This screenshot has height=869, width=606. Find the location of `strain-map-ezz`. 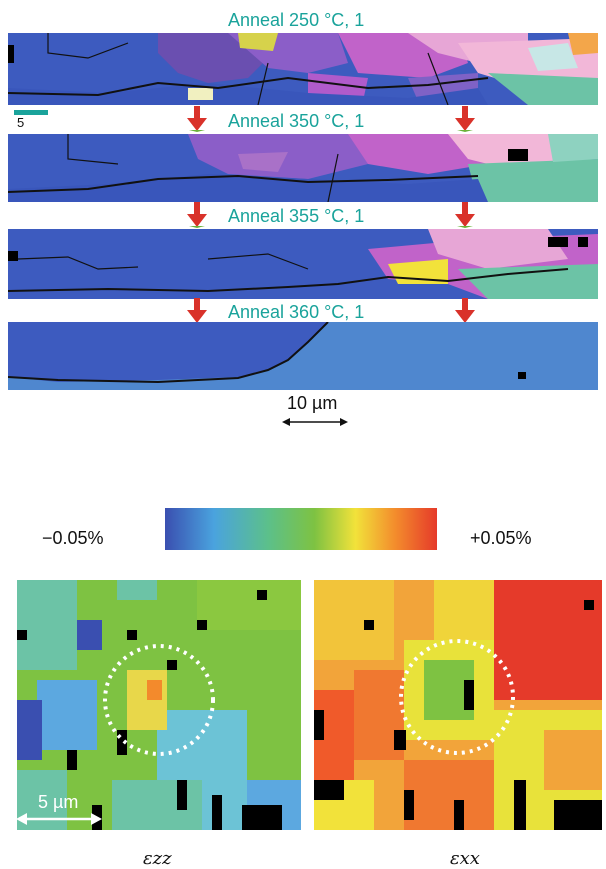

strain-map-ezz is located at coordinates (159, 705).